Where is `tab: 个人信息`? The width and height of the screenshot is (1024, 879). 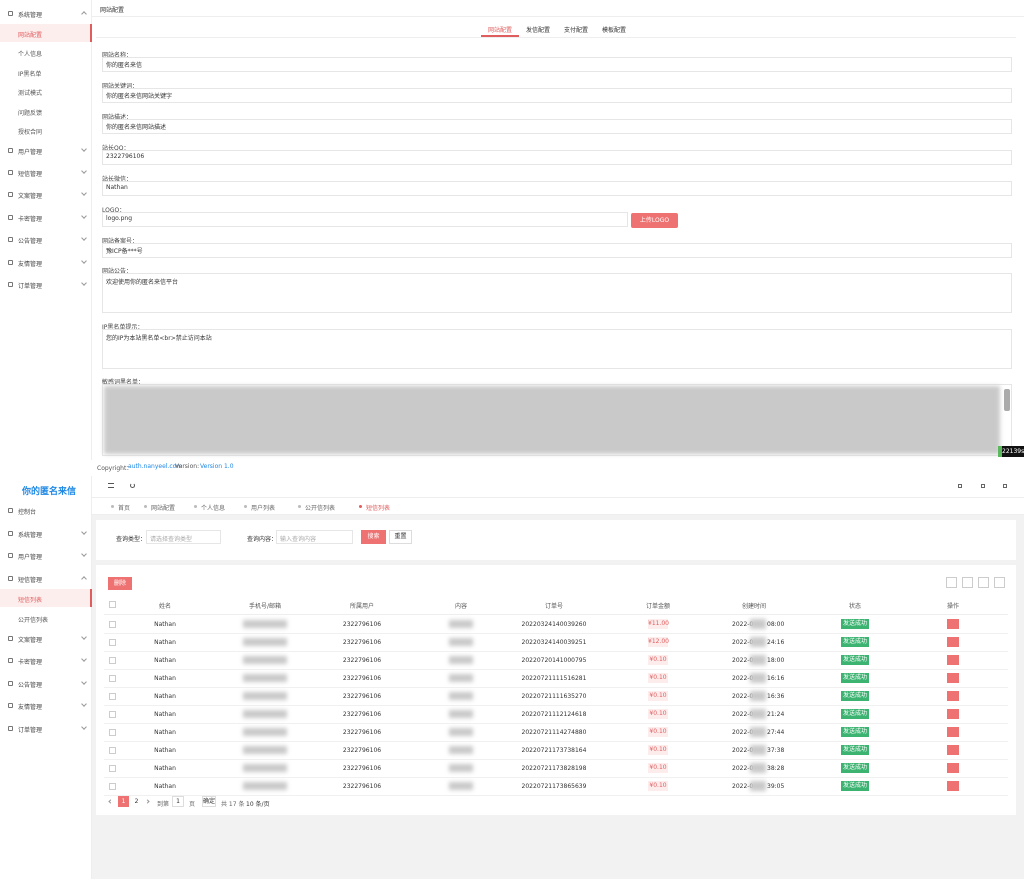 tab: 个人信息 is located at coordinates (213, 508).